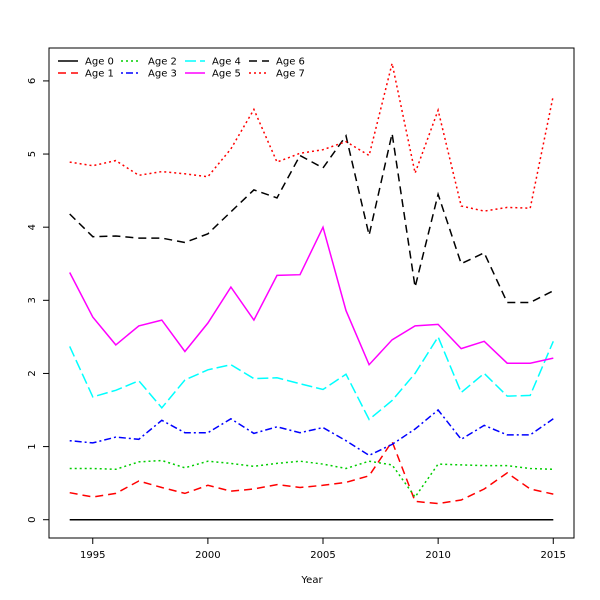  I want to click on legend-label: Age 7, so click(290, 74).